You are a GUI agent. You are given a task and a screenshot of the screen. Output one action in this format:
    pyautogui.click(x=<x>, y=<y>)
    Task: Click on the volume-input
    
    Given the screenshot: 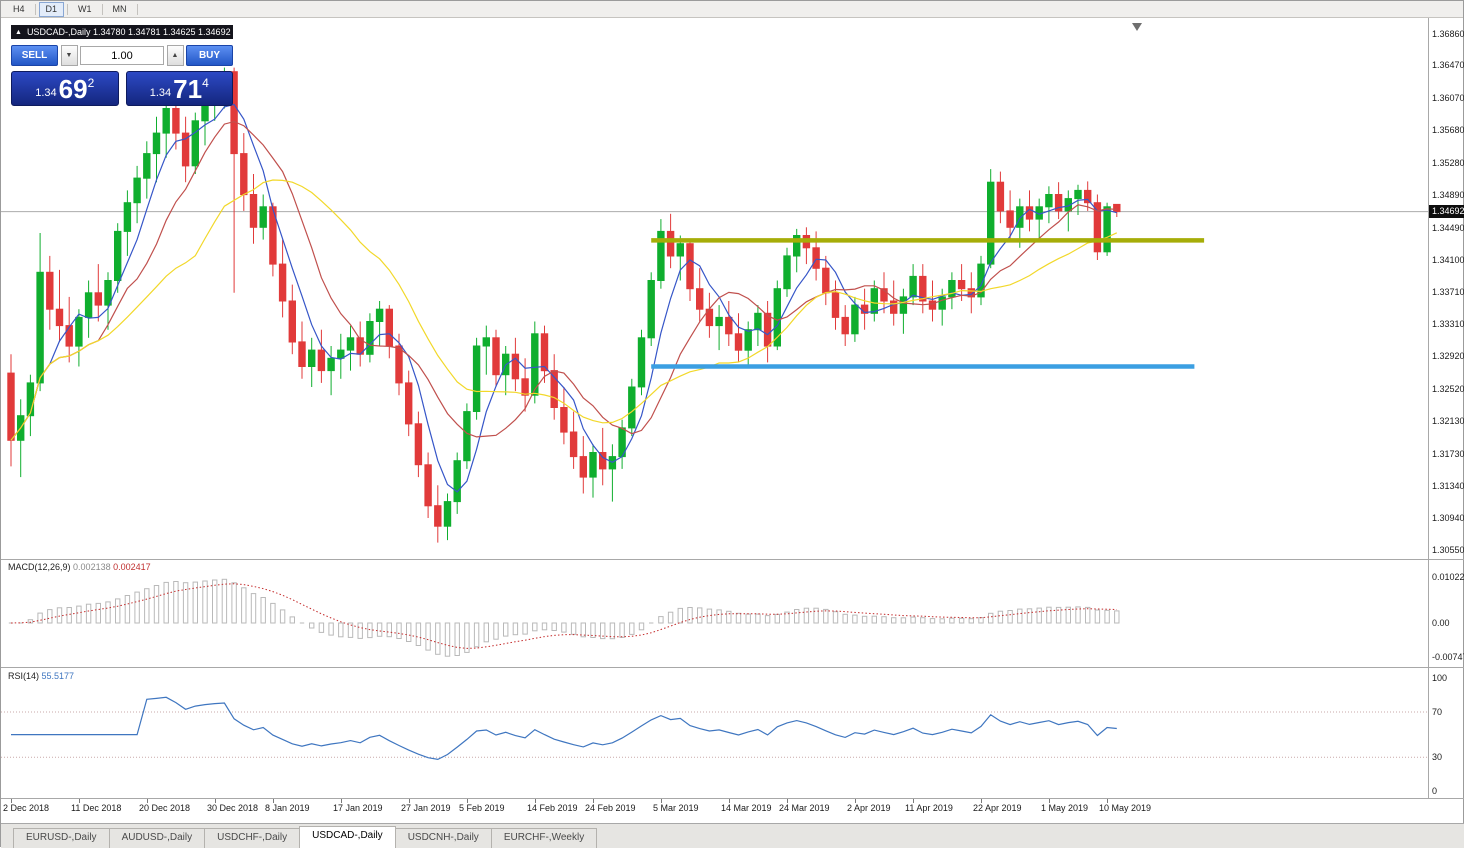 What is the action you would take?
    pyautogui.click(x=122, y=55)
    